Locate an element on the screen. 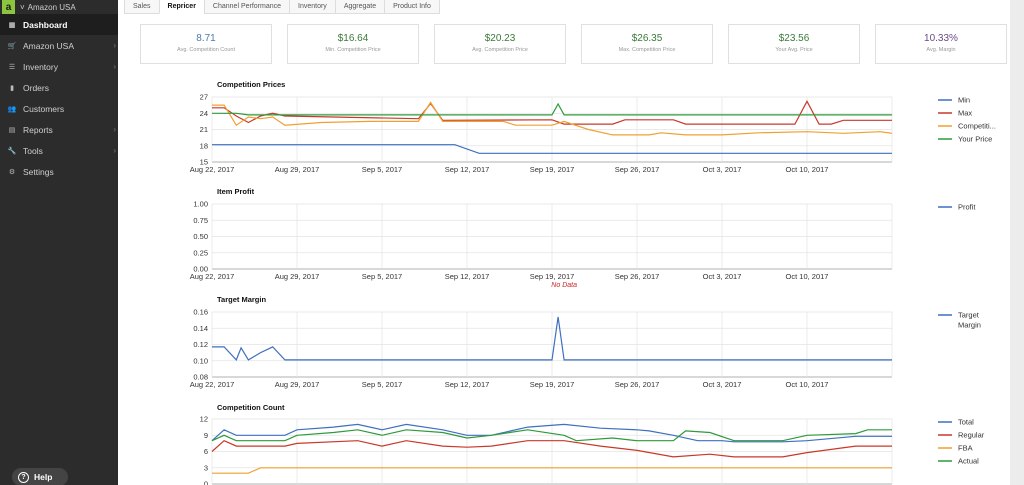 The image size is (1024, 485). sidebar-item-label: Orders is located at coordinates (36, 87).